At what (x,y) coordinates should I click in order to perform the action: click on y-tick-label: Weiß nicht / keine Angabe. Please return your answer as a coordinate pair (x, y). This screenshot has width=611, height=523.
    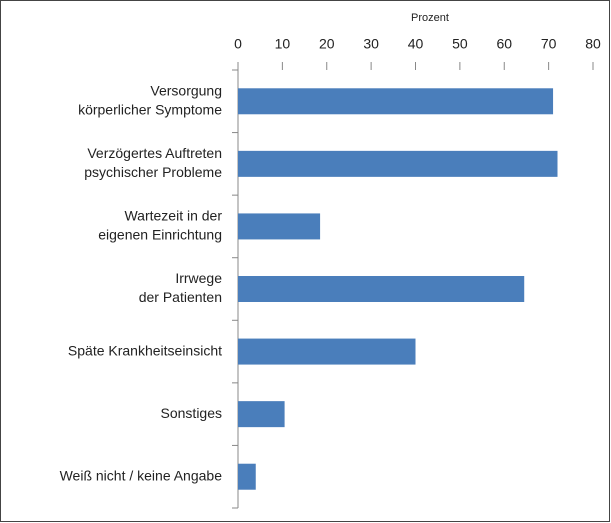
    Looking at the image, I should click on (141, 475).